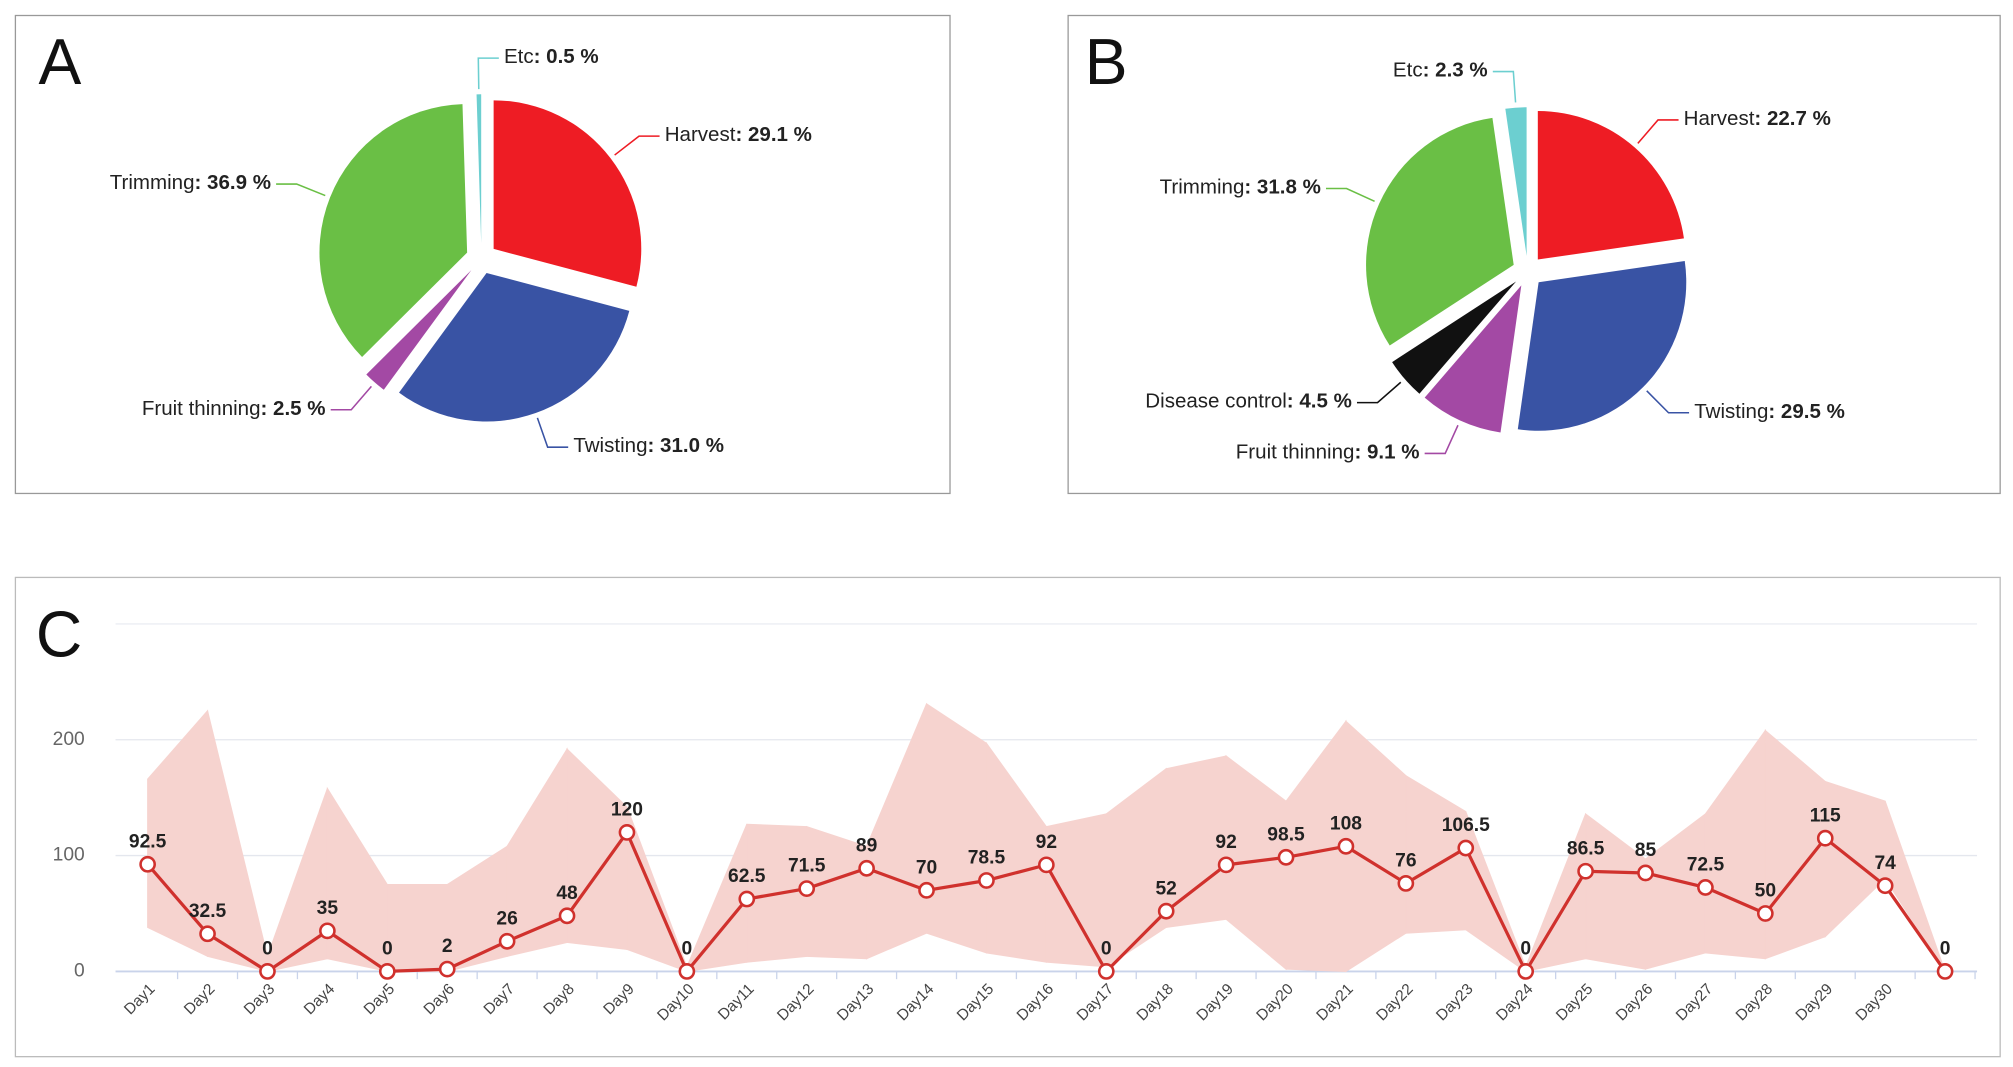 The width and height of the screenshot is (2013, 1067). Describe the element at coordinates (1825, 815) in the screenshot. I see `data-label: 115` at that location.